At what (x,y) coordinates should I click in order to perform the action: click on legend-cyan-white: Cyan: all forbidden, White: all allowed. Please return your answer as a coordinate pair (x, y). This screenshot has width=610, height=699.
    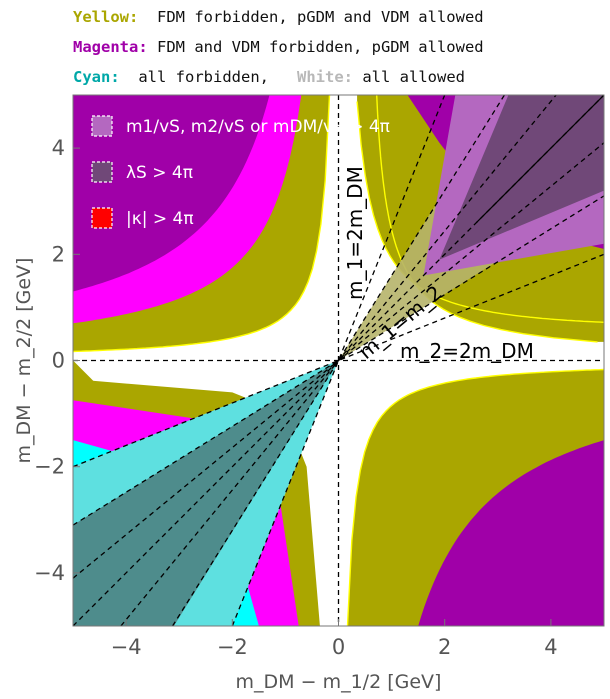
    Looking at the image, I should click on (269, 77).